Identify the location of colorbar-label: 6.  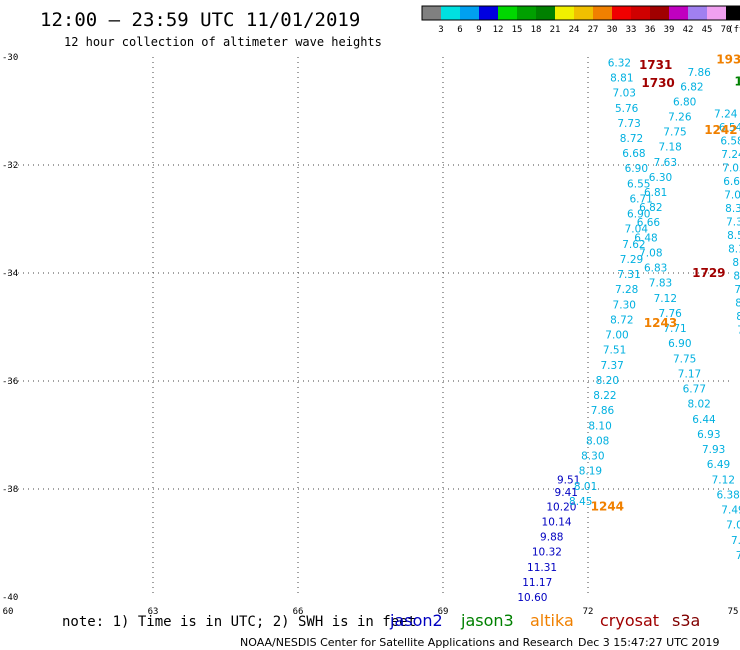
(459, 30).